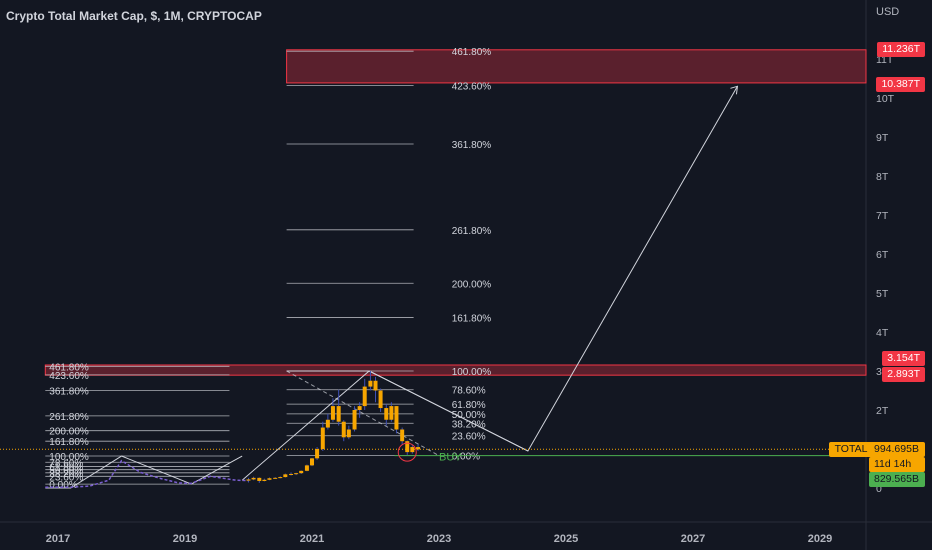 The width and height of the screenshot is (932, 550). What do you see at coordinates (897, 449) in the screenshot?
I see `total-price-tag: 994.695B` at bounding box center [897, 449].